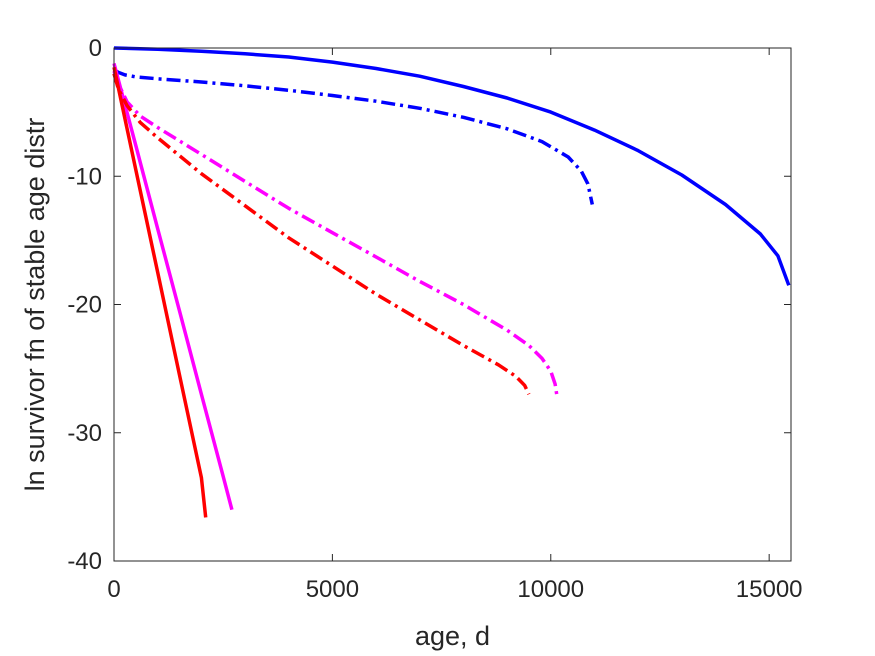 Image resolution: width=875 pixels, height=656 pixels. What do you see at coordinates (84, 305) in the screenshot?
I see `y-tick-label: -20` at bounding box center [84, 305].